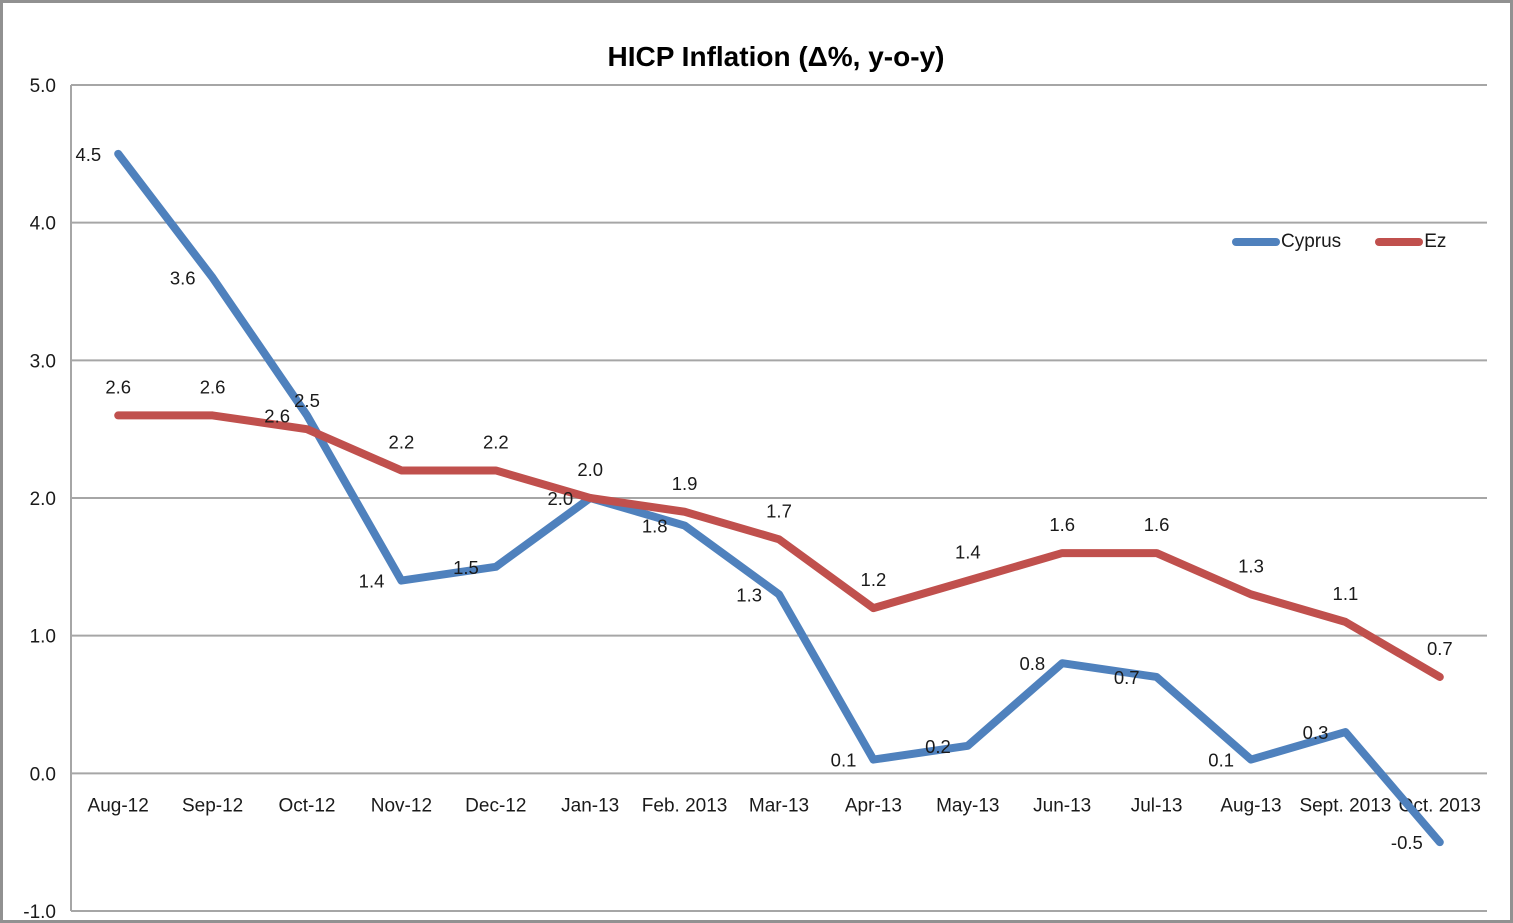 The image size is (1513, 923). Describe the element at coordinates (88, 154) in the screenshot. I see `data-label: 4.5` at that location.